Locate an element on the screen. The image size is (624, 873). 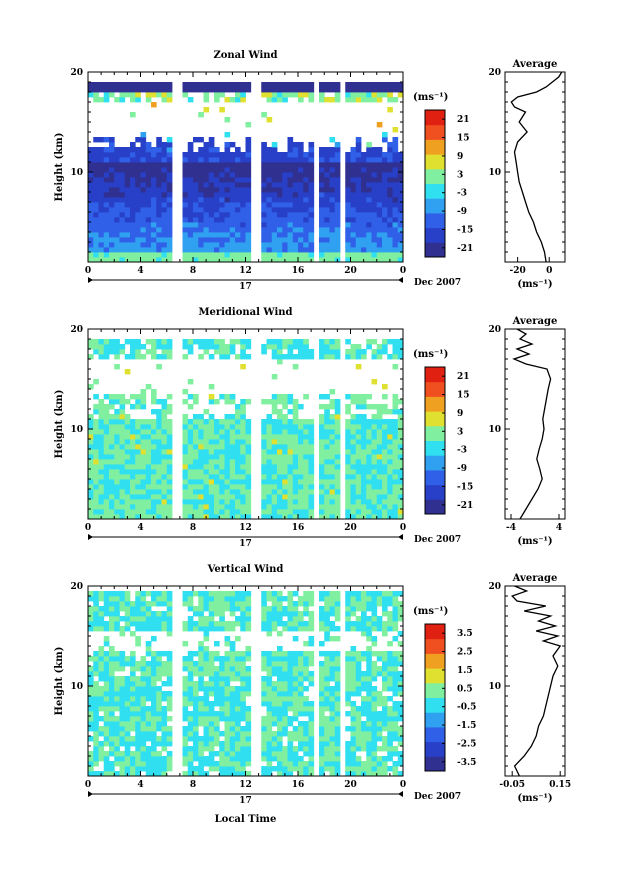
colorbar-tick-label: -3.5 is located at coordinates (466, 763).